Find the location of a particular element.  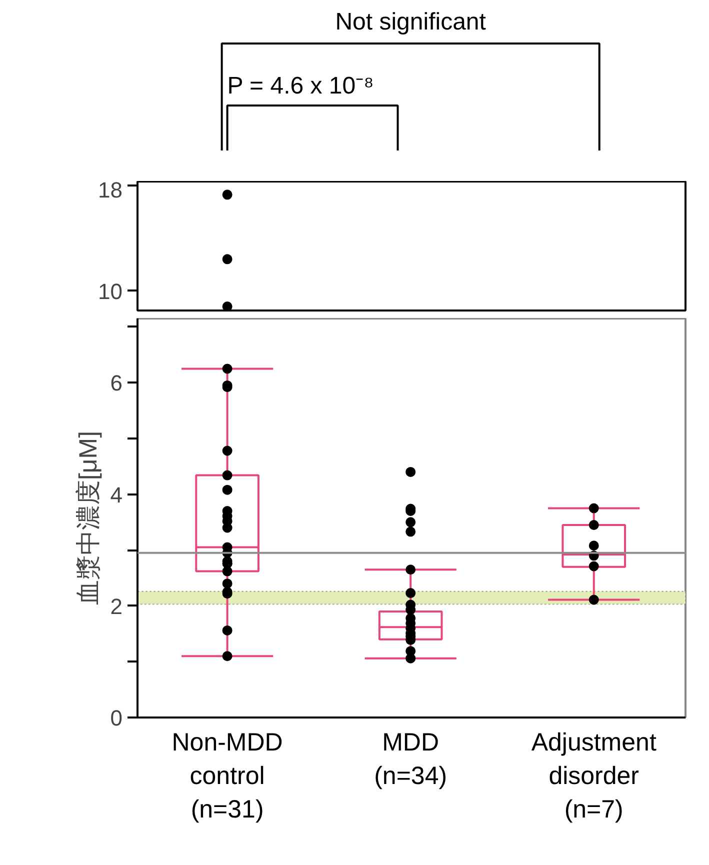

y-tick-label: 2 is located at coordinates (116, 606).